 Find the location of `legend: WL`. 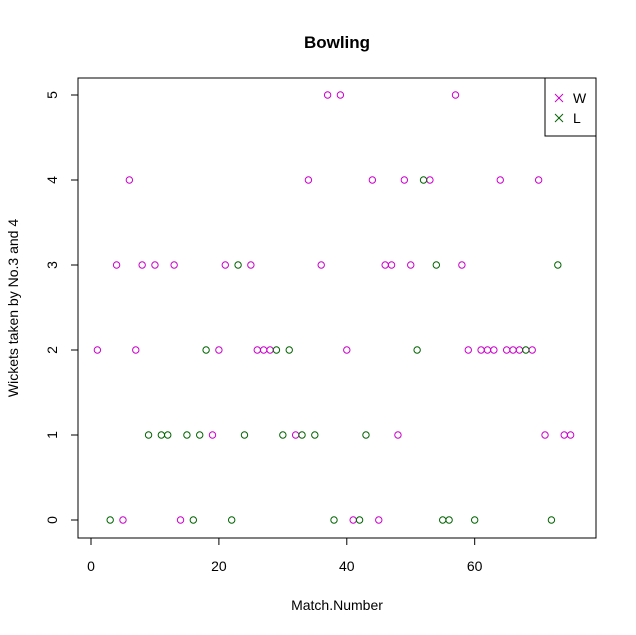

legend: WL is located at coordinates (570, 107).